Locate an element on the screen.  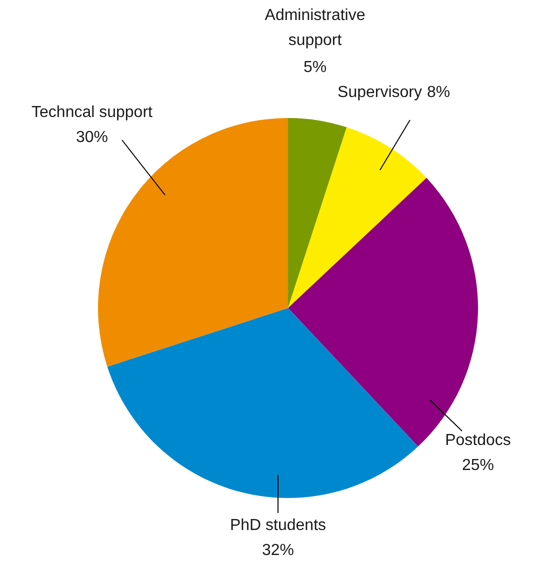
data-label: 32% is located at coordinates (278, 550).